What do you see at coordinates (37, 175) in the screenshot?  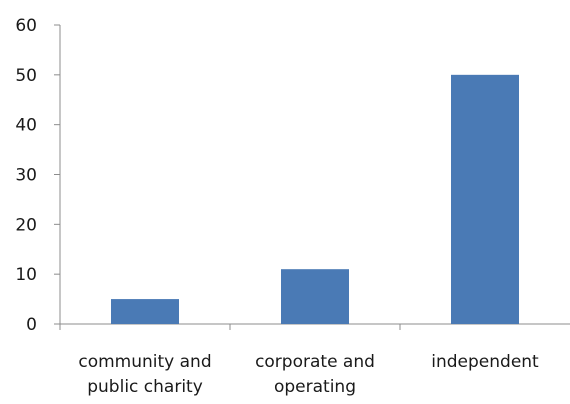 I see `y-axis-ticks: 0 10 20 30 40 50 60` at bounding box center [37, 175].